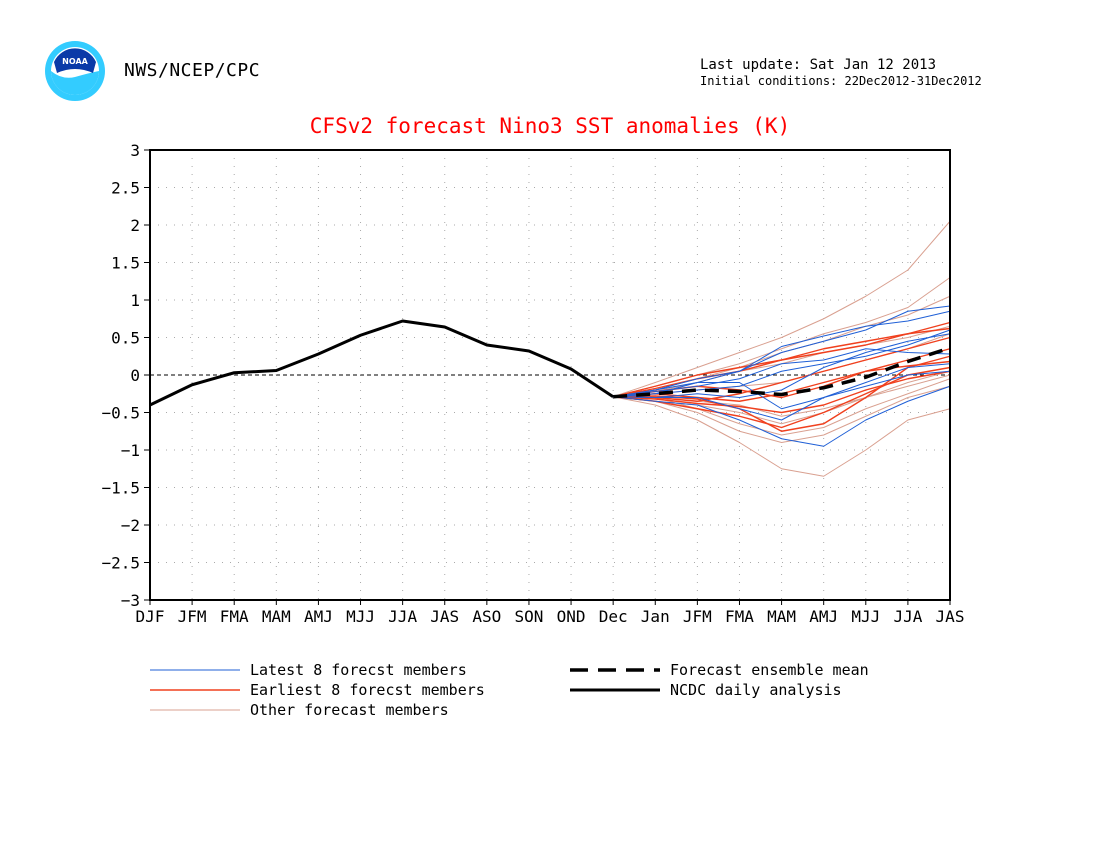 The image size is (1100, 850). Describe the element at coordinates (528, 616) in the screenshot. I see `x-tick-label: SON` at that location.